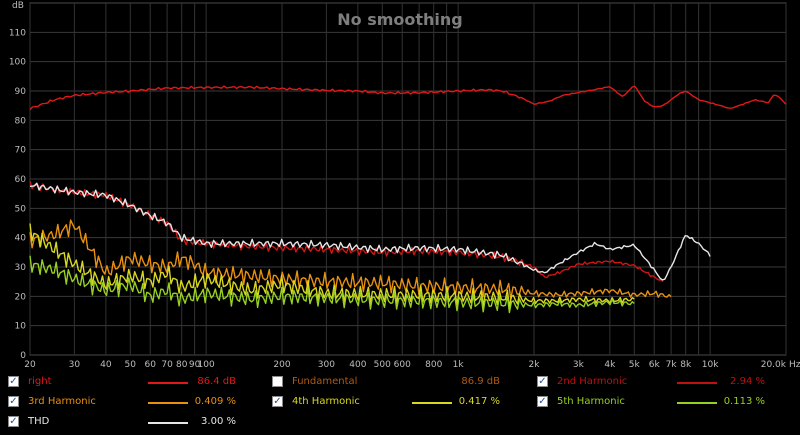 The width and height of the screenshot is (800, 435). What do you see at coordinates (542, 401) in the screenshot?
I see `legend-checkbox-h5: ✓` at bounding box center [542, 401].